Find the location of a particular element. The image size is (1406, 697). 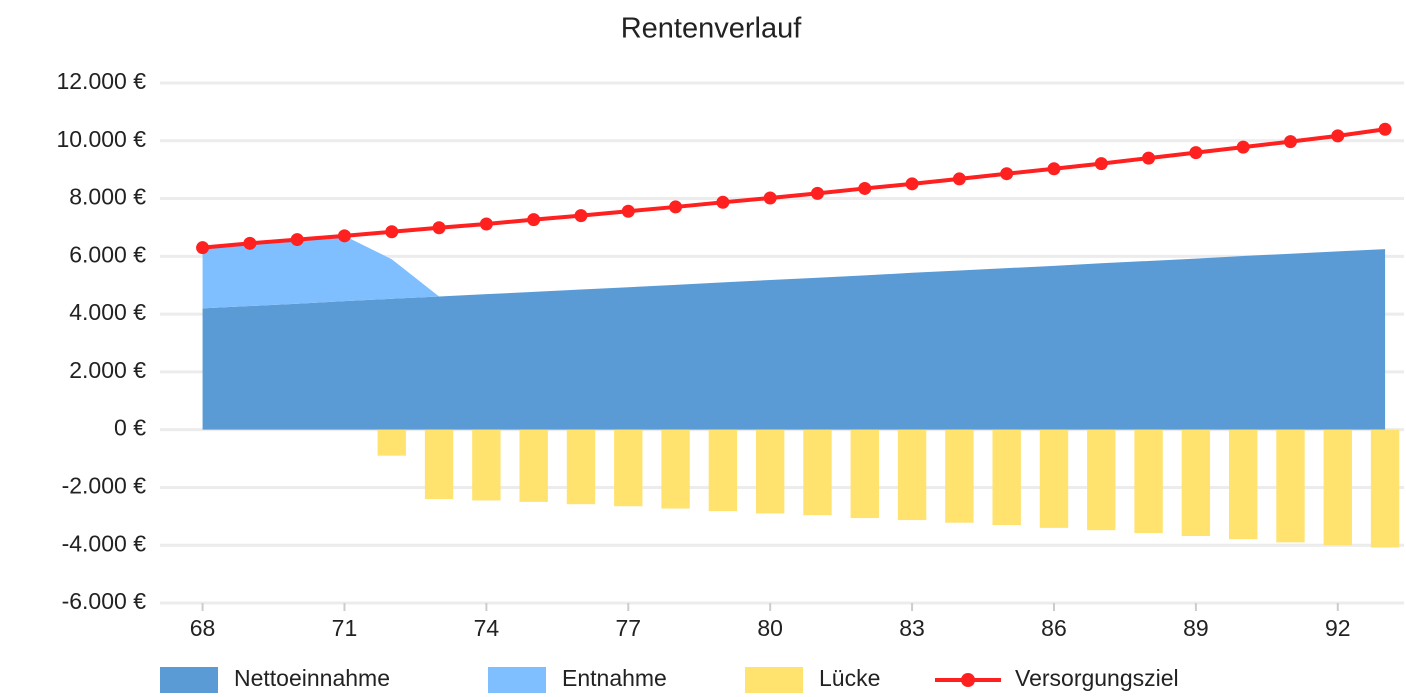

x-tick-label: 80 is located at coordinates (770, 628).